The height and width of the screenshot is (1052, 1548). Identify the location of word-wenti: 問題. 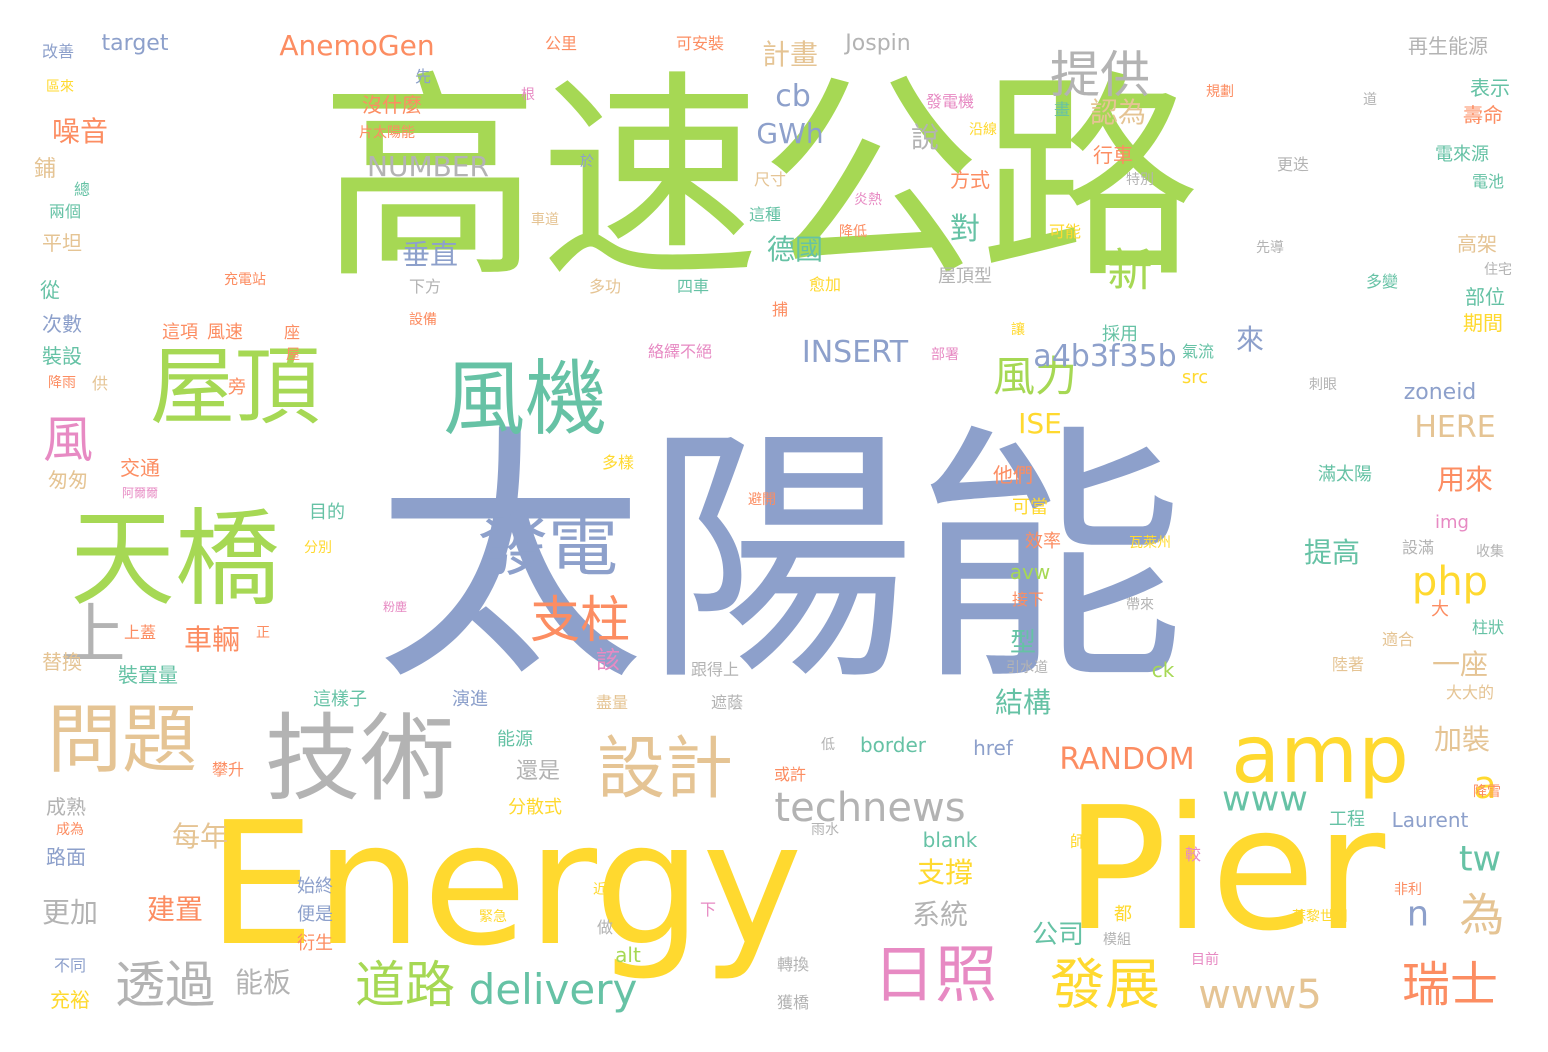
(122, 739).